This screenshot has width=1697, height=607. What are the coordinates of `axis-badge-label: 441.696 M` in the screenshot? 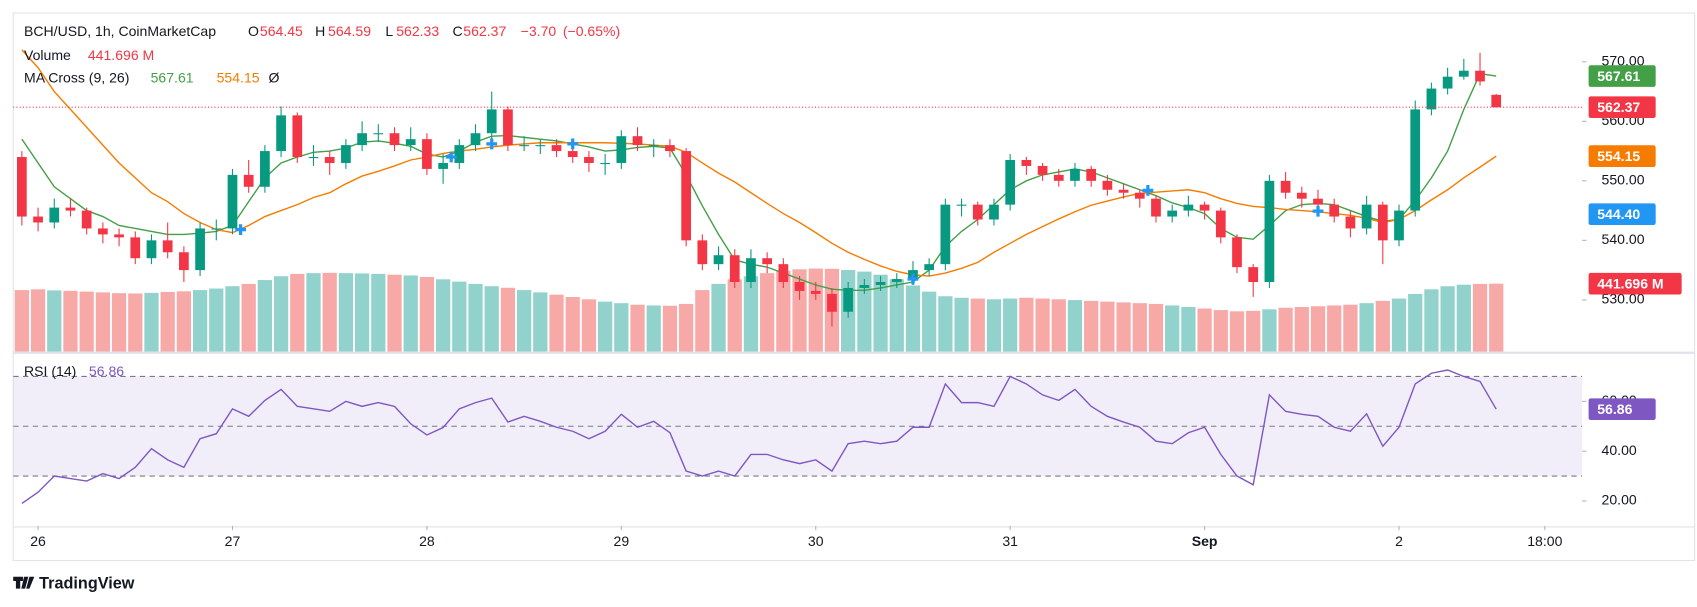 It's located at (1630, 283).